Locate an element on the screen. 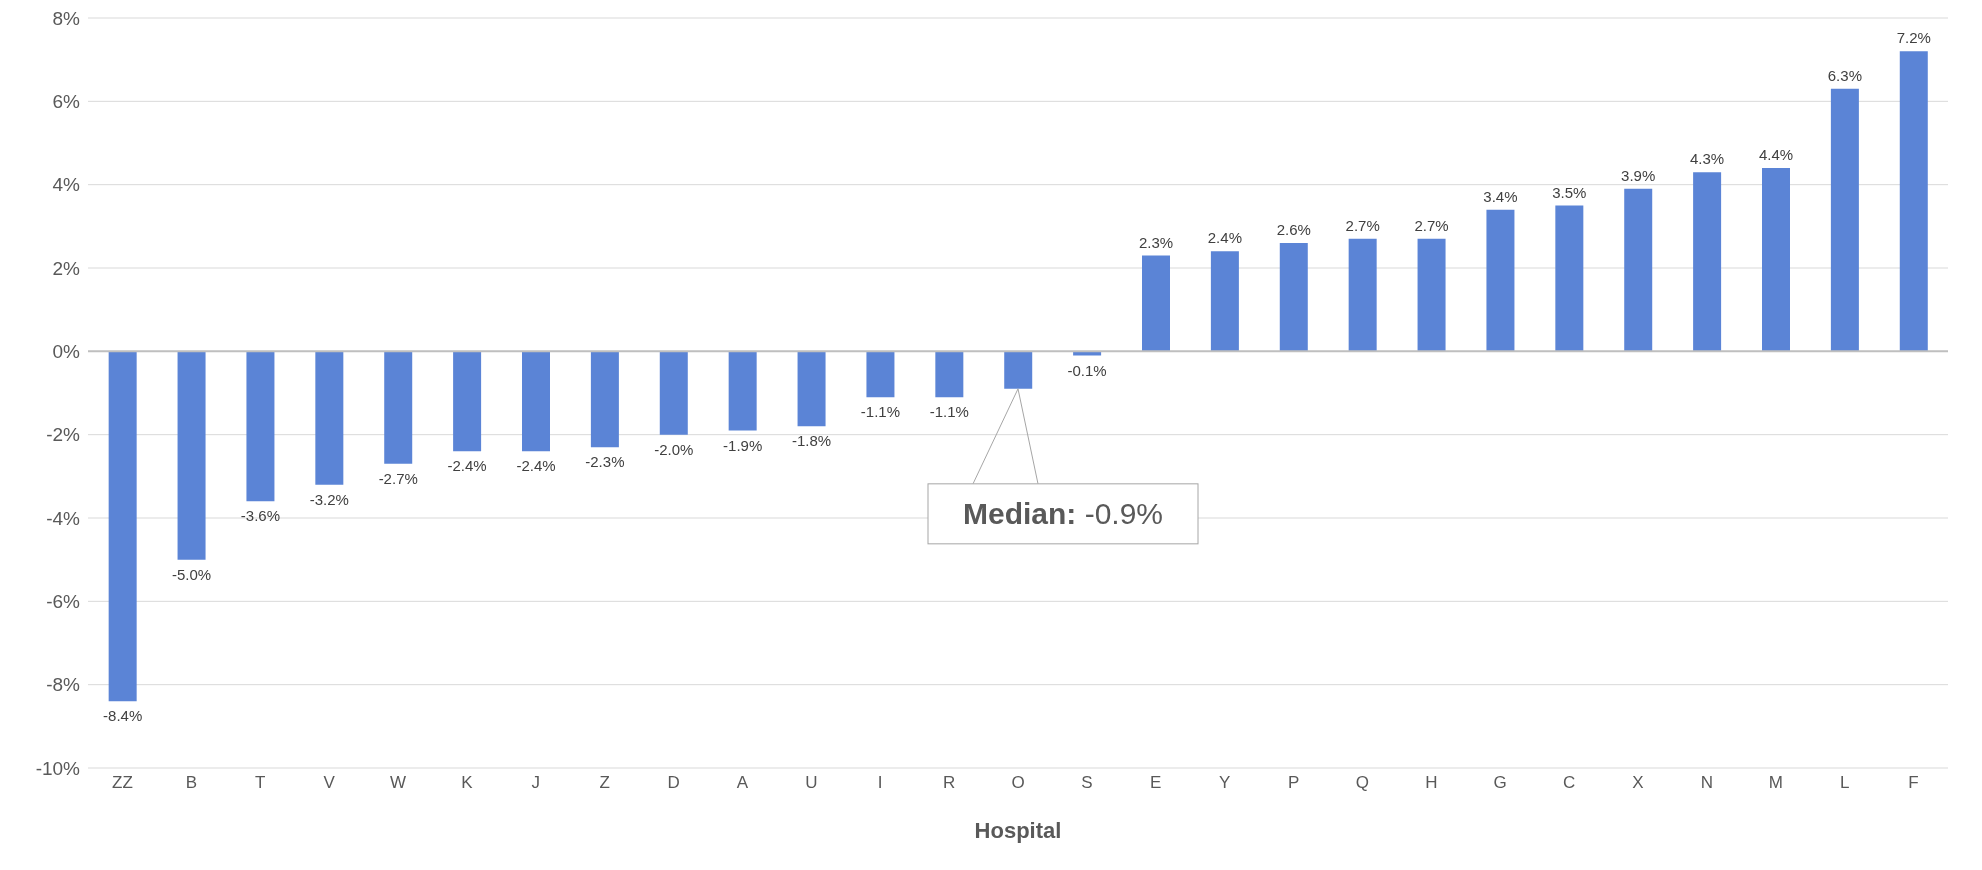  data-label: 3.4% is located at coordinates (1500, 196).